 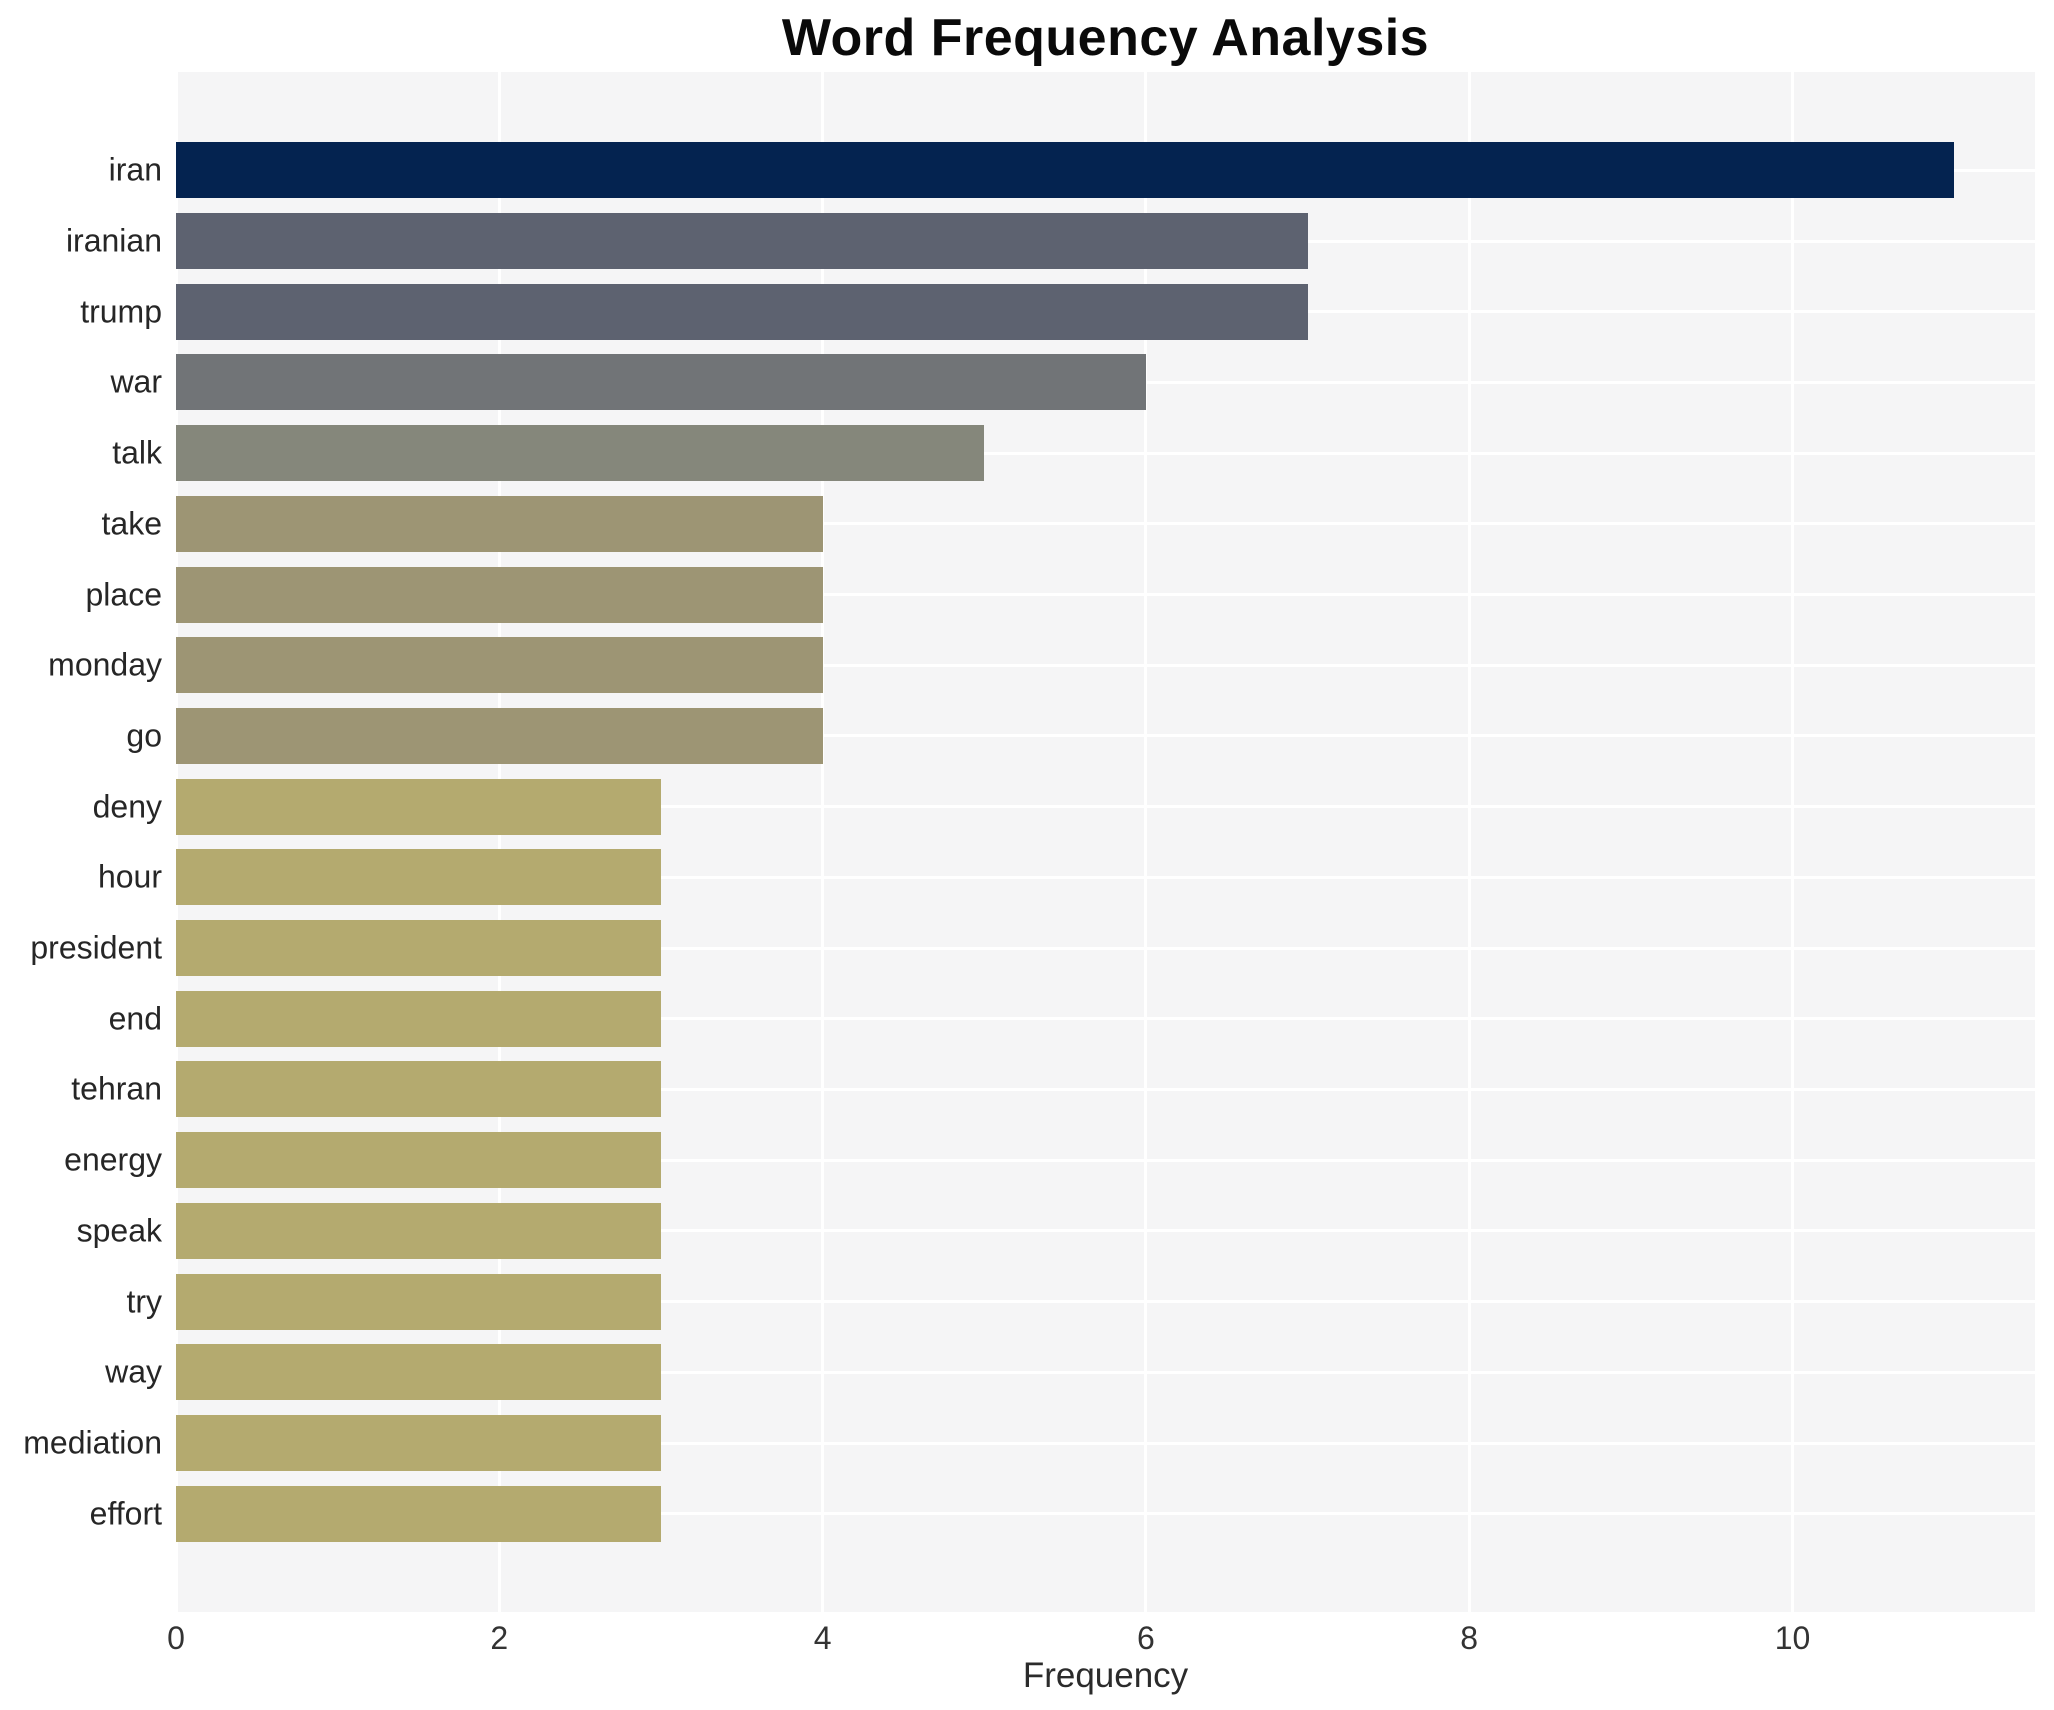 I want to click on bar-row: go, so click(x=1080, y=736).